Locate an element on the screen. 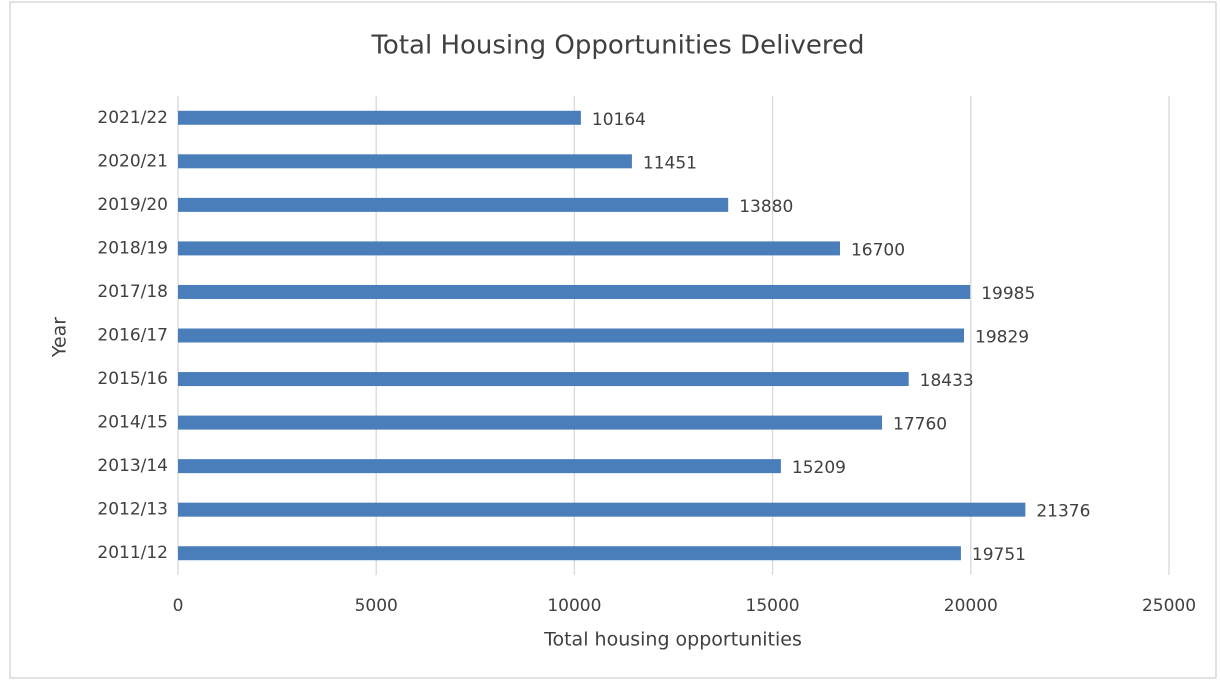  y-tick-label: 2015/16 is located at coordinates (132, 379).